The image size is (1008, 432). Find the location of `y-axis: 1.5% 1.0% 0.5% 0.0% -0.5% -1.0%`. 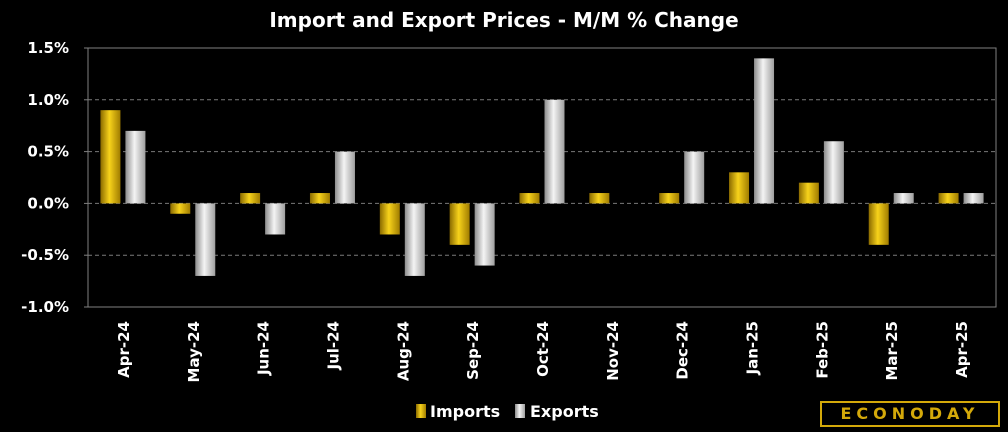

y-axis: 1.5% 1.0% 0.5% 0.0% -0.5% -1.0% is located at coordinates (54, 177).